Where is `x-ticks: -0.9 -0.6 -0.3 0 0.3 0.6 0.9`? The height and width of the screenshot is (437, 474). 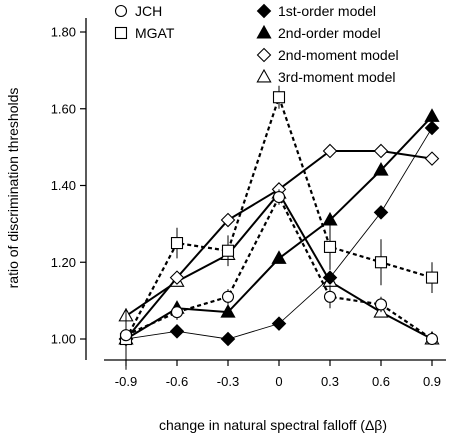 x-ticks: -0.9 -0.6 -0.3 0 0.3 0.6 0.9 is located at coordinates (278, 374).